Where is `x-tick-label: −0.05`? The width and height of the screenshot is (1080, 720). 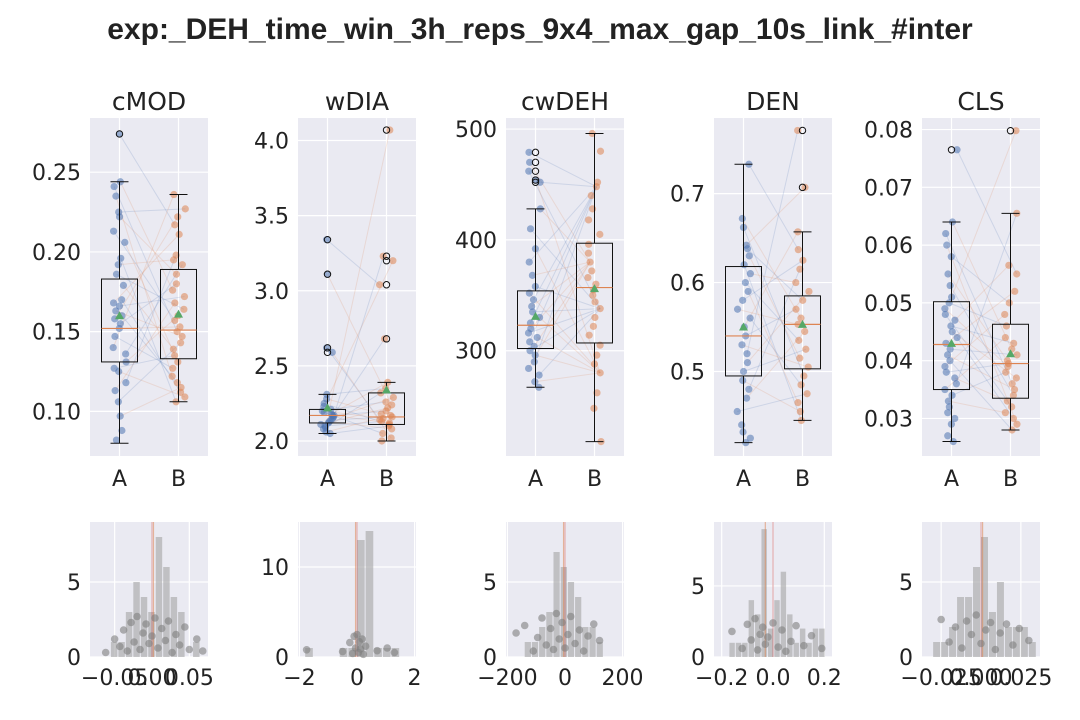
x-tick-label: −0.05 is located at coordinates (114, 678).